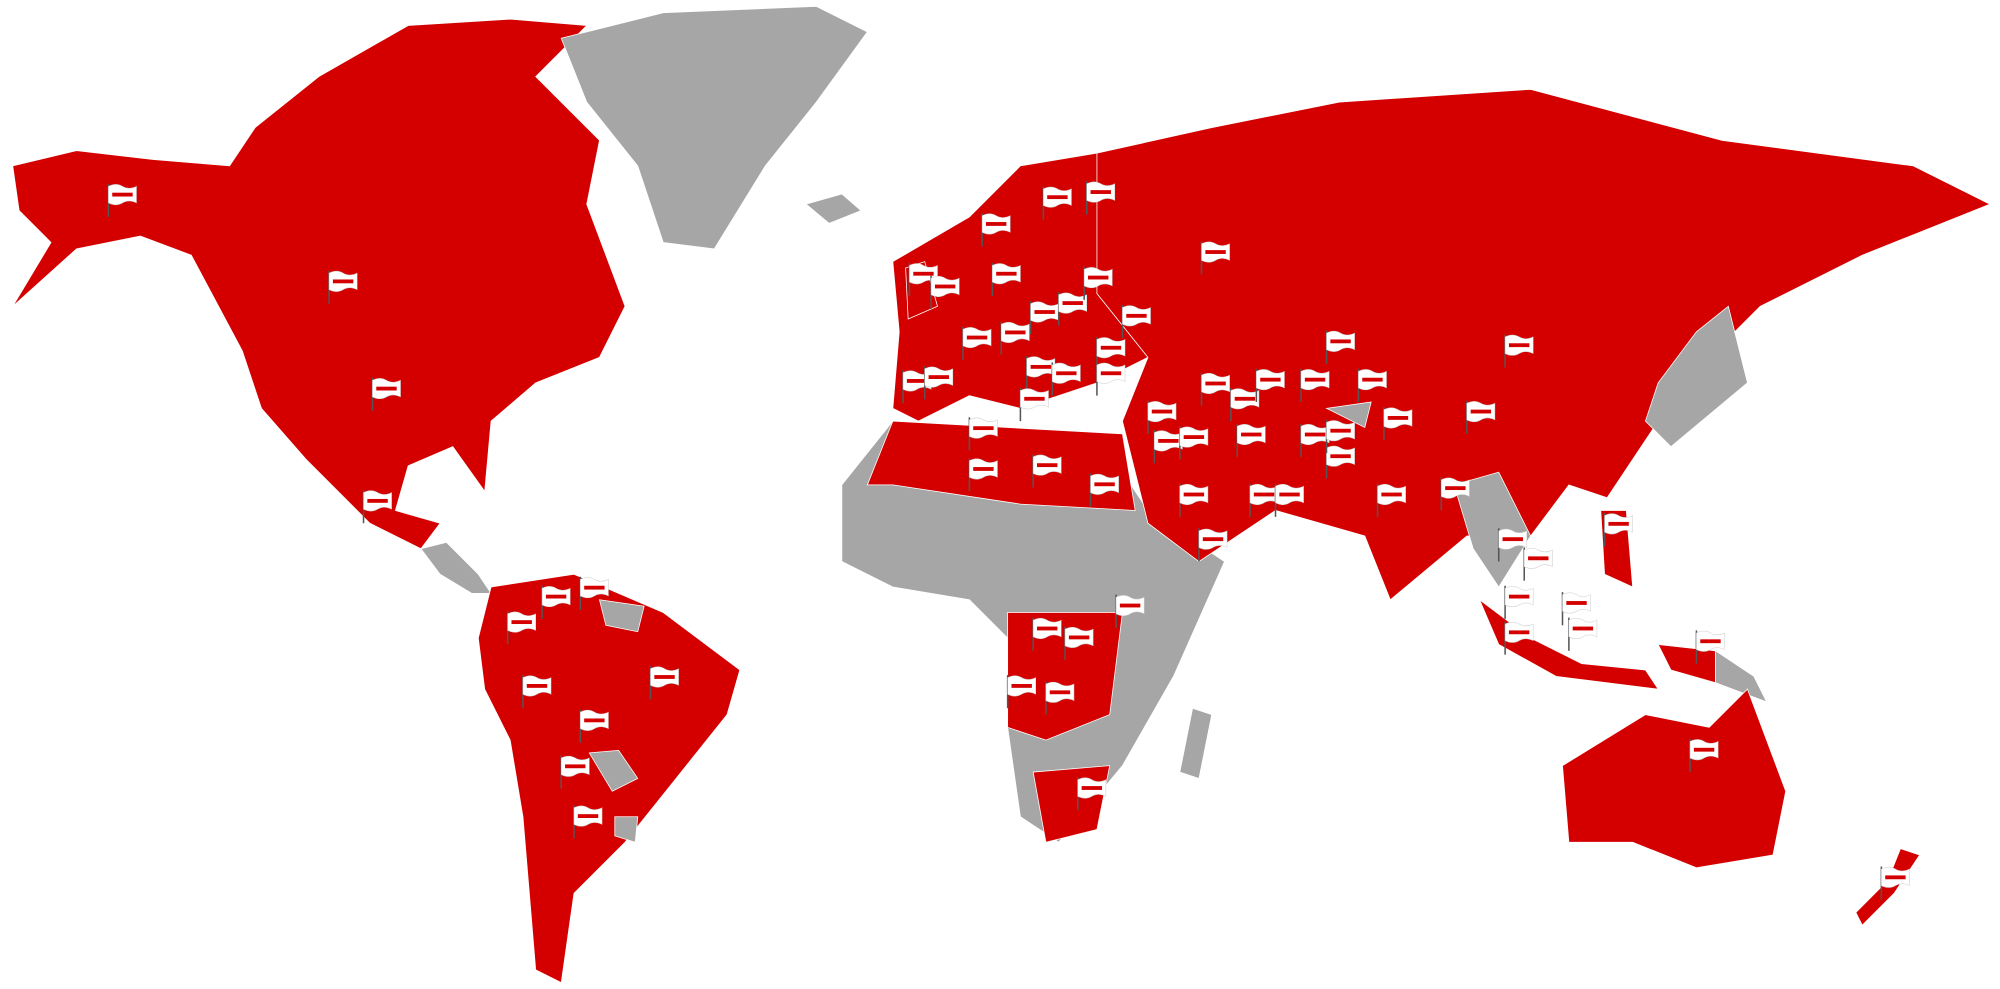 Image resolution: width=2000 pixels, height=989 pixels. Describe the element at coordinates (1741, 676) in the screenshot. I see `papua-new-guinea` at that location.